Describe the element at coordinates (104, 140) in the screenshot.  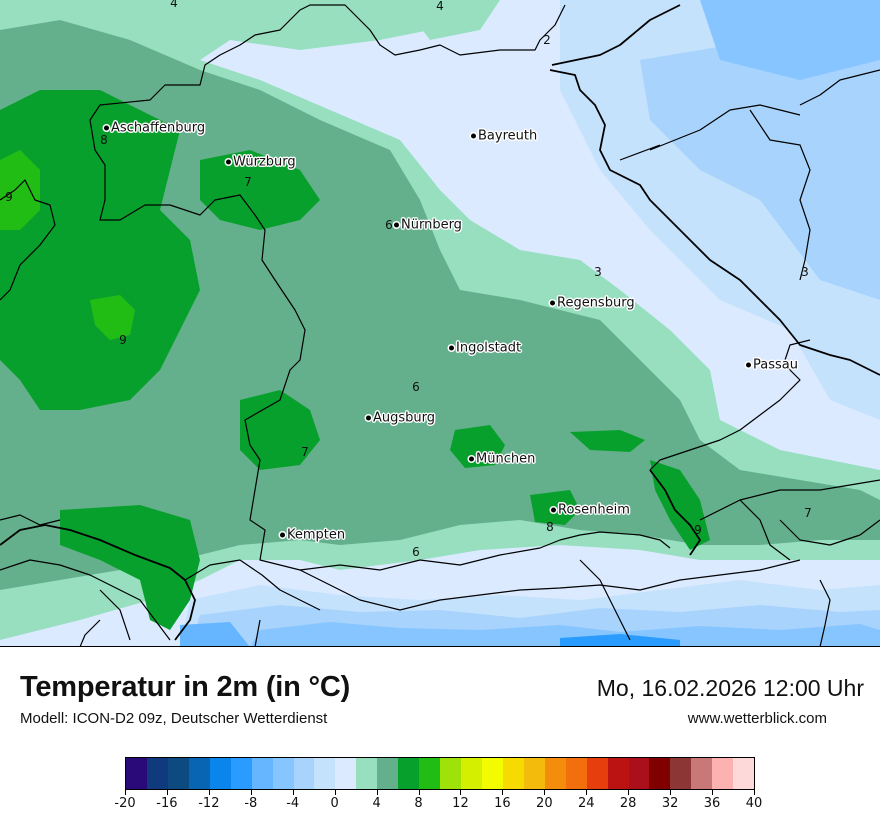
I see `contour-value-label: 8` at that location.